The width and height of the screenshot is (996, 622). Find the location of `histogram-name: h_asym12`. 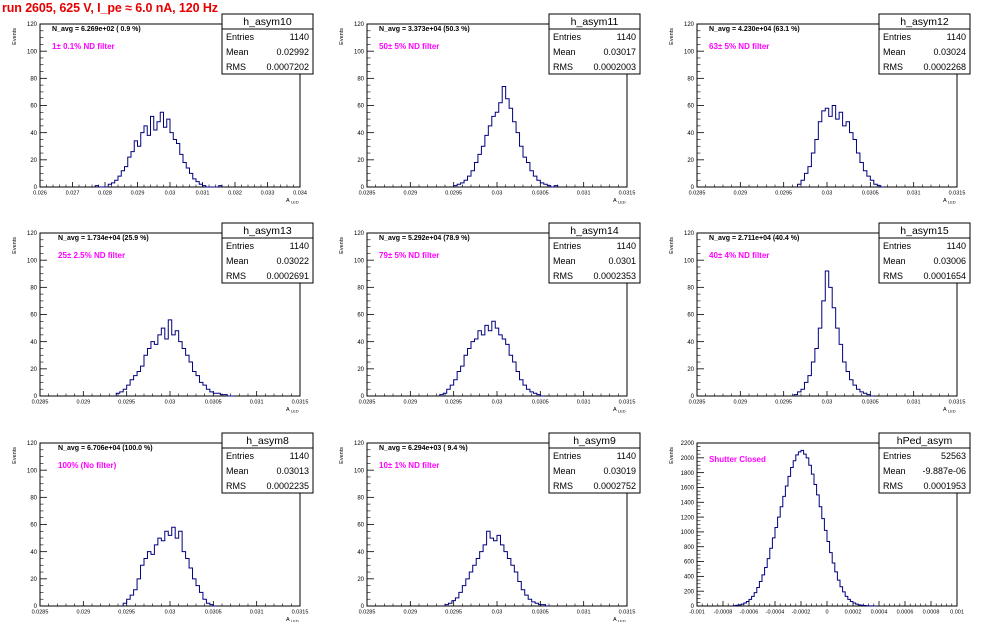

histogram-name: h_asym12 is located at coordinates (924, 22).